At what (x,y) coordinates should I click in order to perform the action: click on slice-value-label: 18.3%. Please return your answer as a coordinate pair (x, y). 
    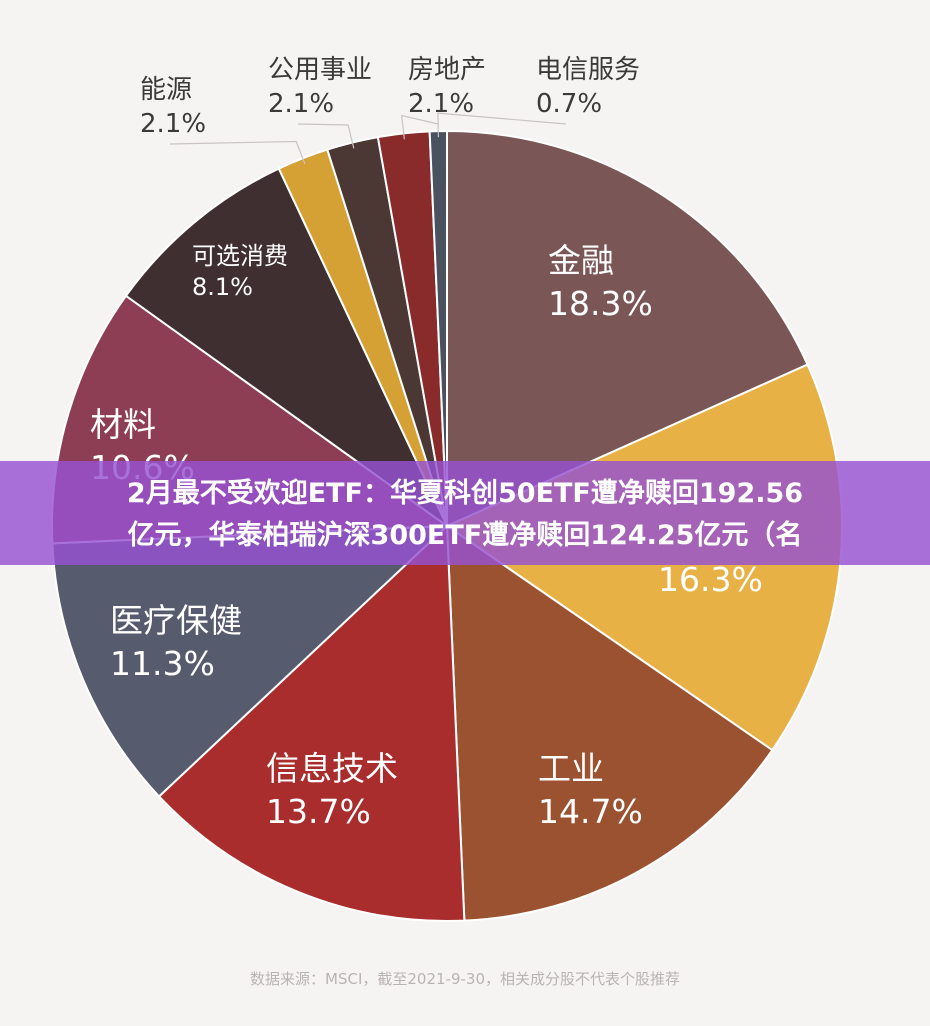
    Looking at the image, I should click on (600, 303).